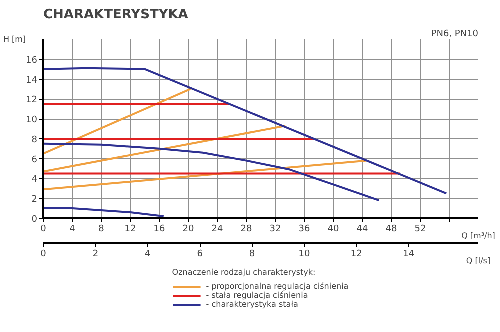 This screenshot has width=500, height=332. I want to click on x2-tick-label: 2, so click(95, 255).